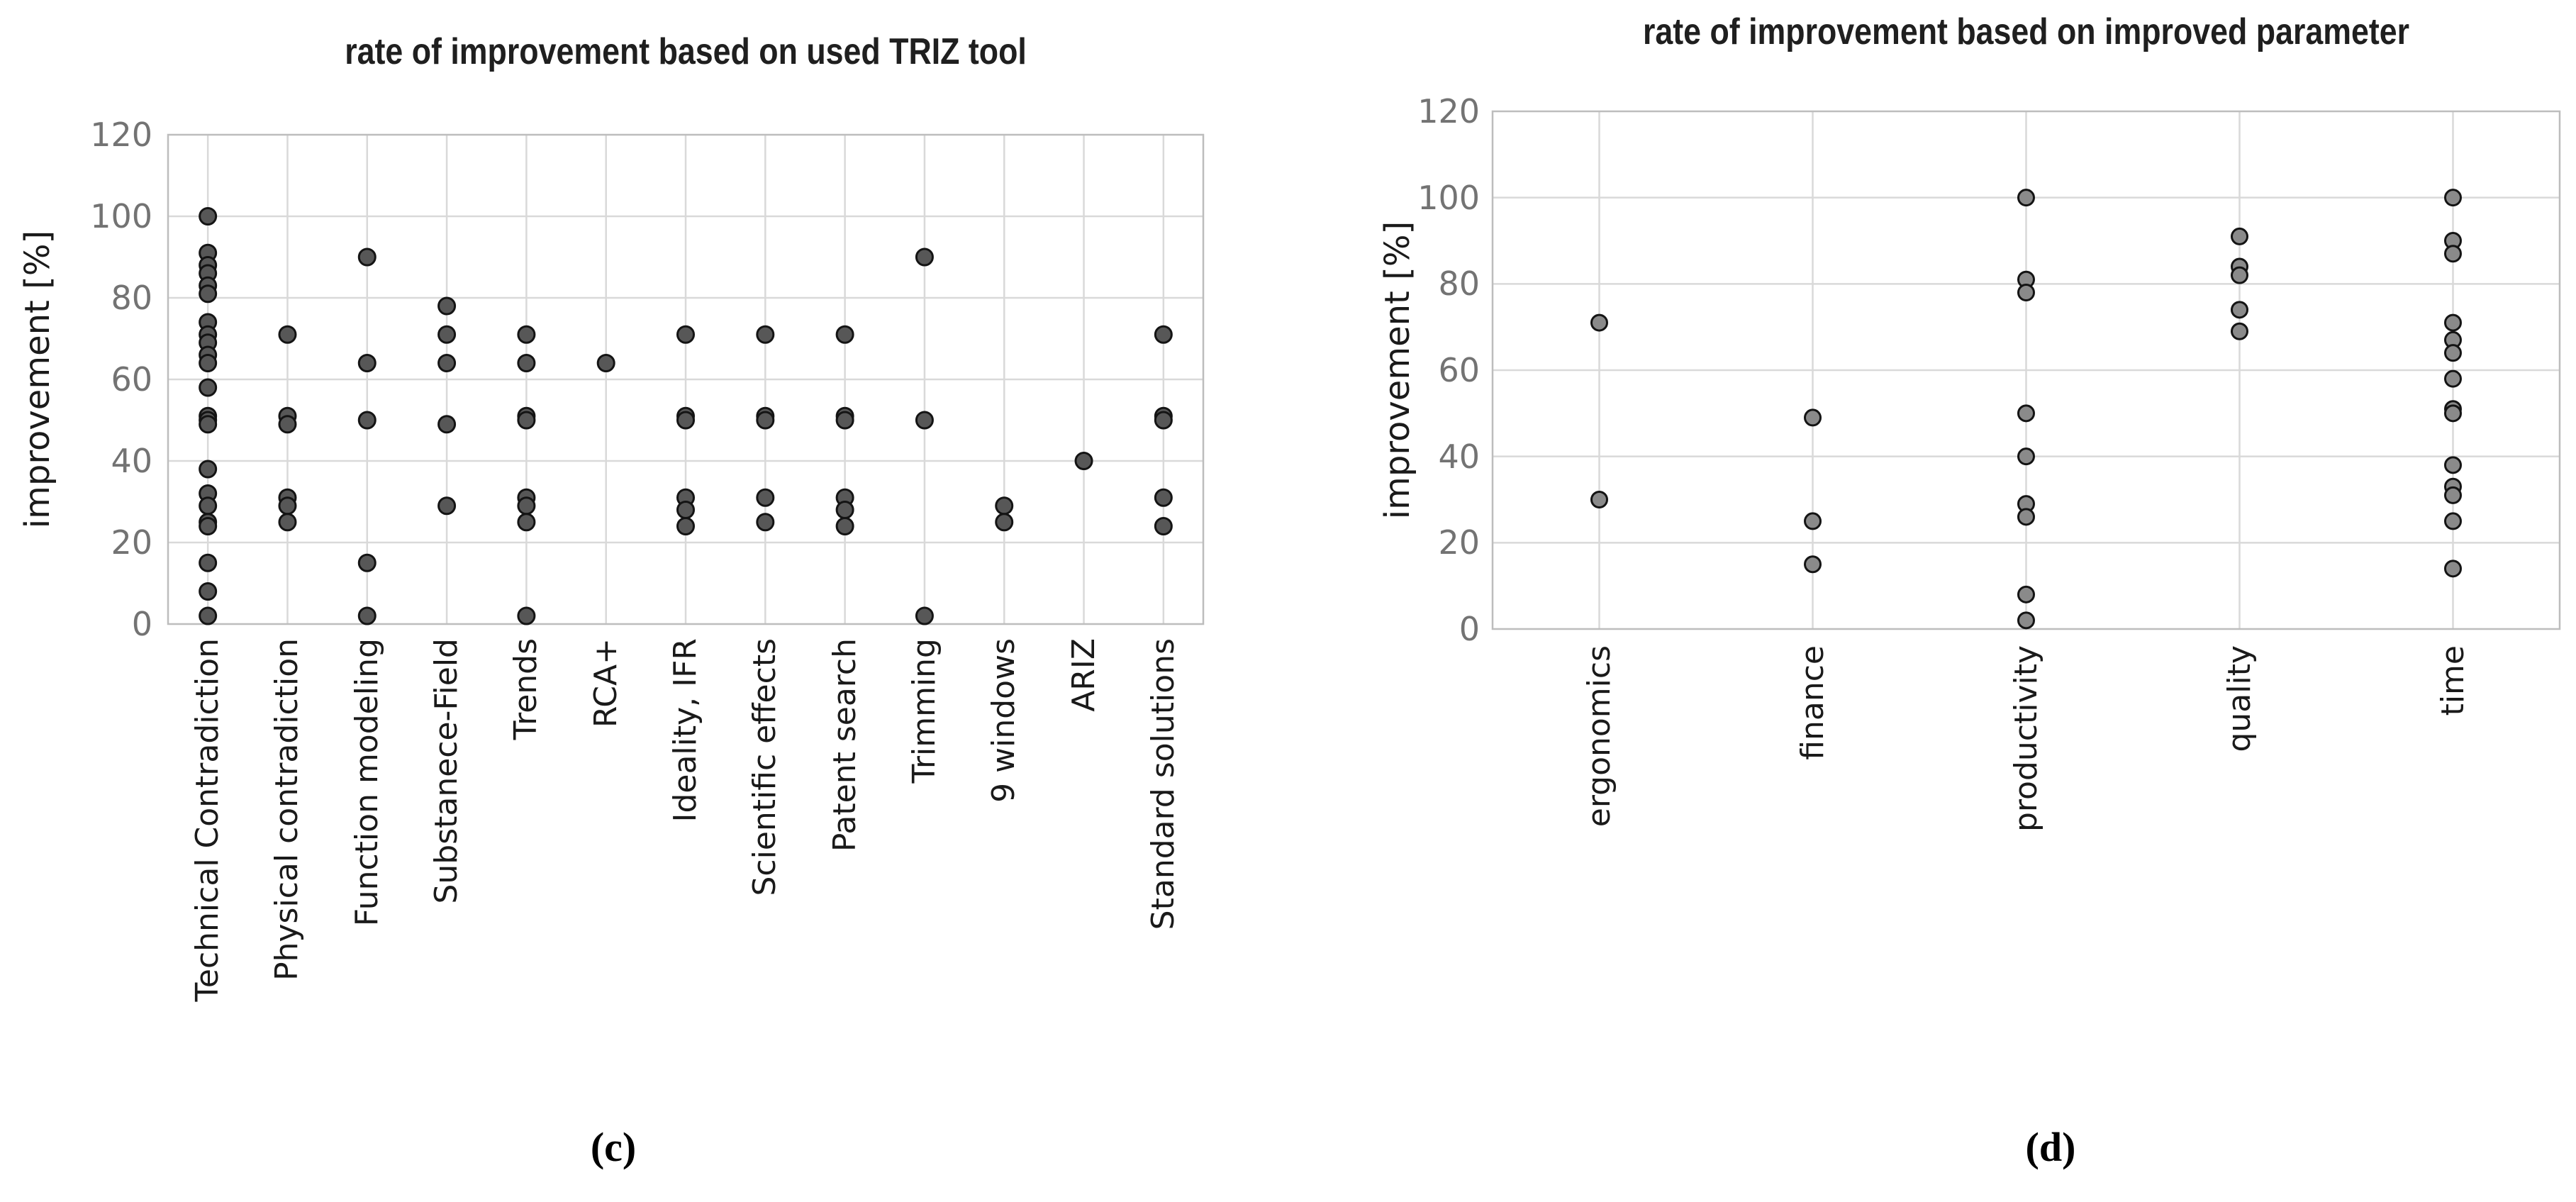 Image resolution: width=2576 pixels, height=1202 pixels. Describe the element at coordinates (447, 771) in the screenshot. I see `category-label: Substanece-Field` at that location.